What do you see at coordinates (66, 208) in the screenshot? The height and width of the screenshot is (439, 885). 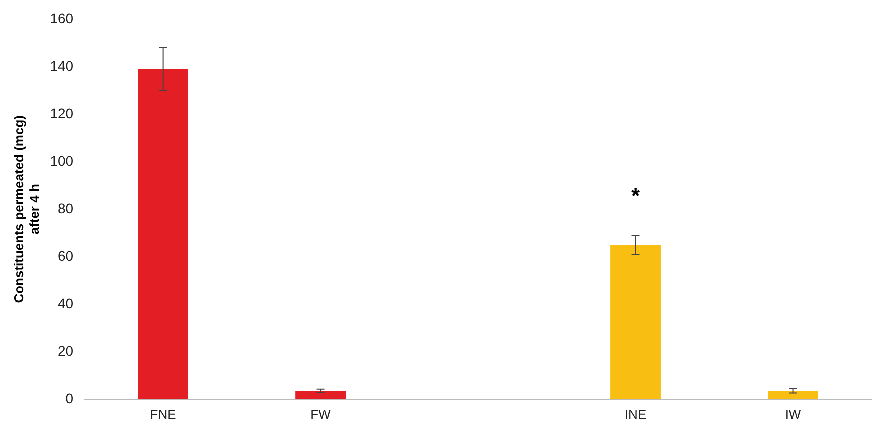 I see `y-tick-label: 80` at bounding box center [66, 208].